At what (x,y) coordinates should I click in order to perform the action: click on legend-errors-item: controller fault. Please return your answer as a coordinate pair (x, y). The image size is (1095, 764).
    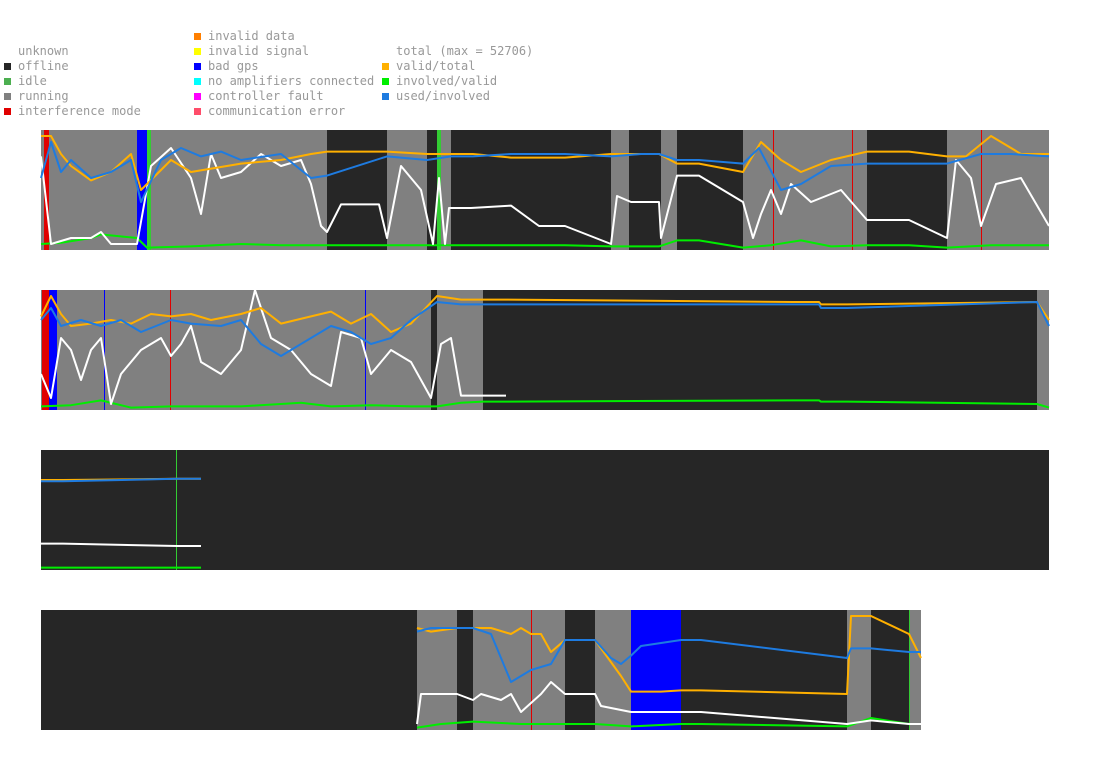
    Looking at the image, I should click on (284, 96).